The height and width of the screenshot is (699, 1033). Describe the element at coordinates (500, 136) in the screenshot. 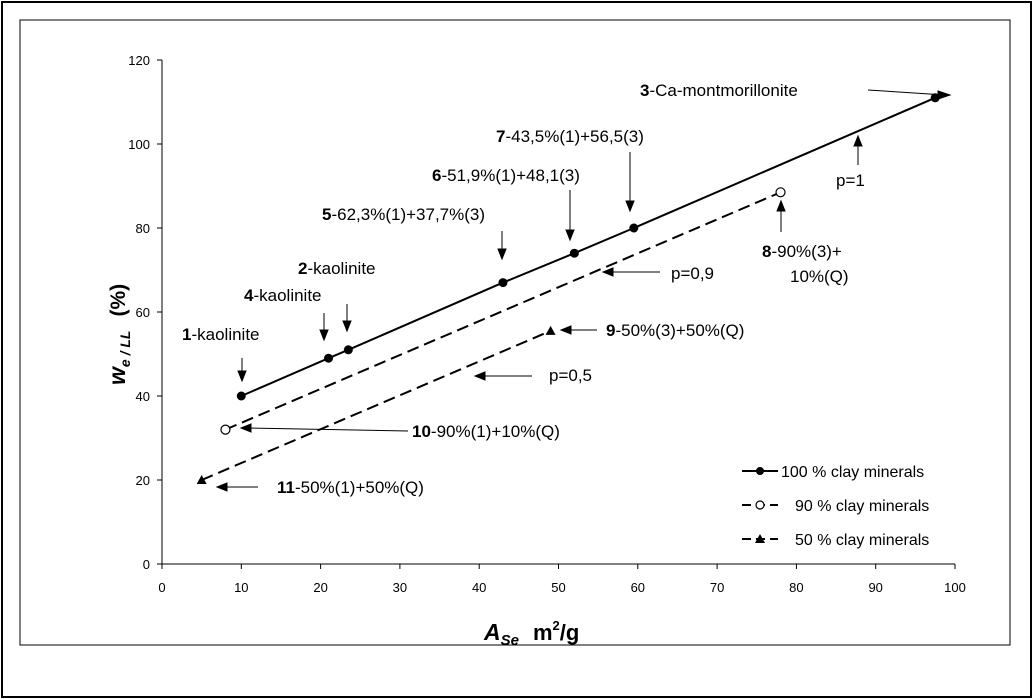

I see `annotation-7-id: 7` at that location.